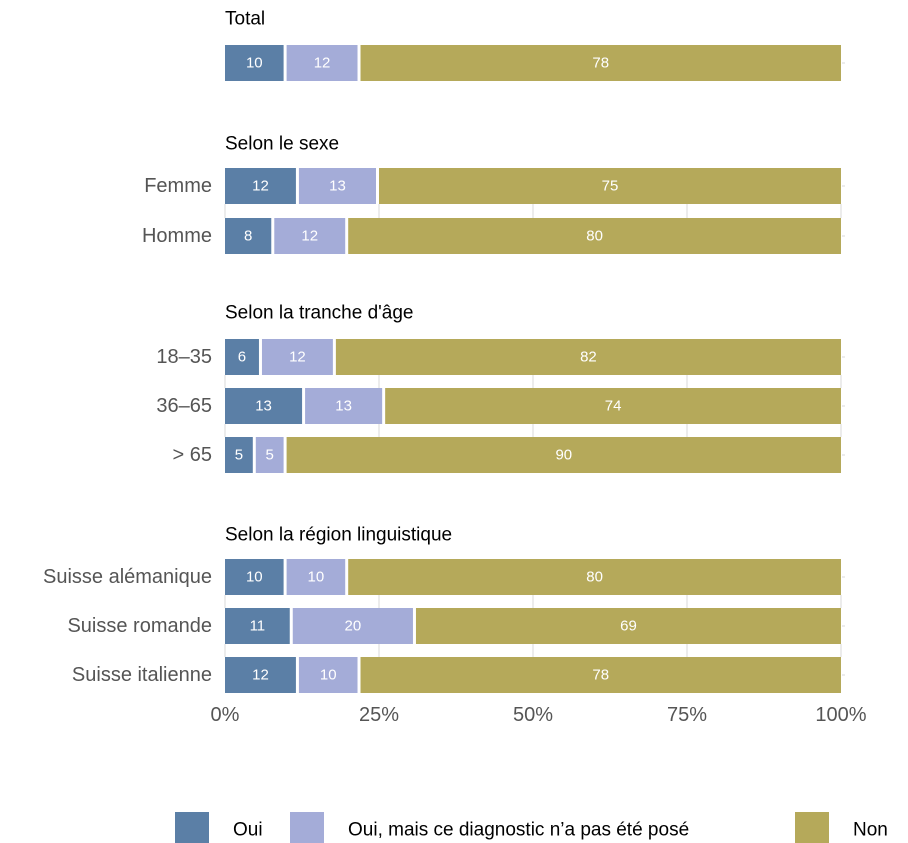  I want to click on row-label: 36–65, so click(184, 406).